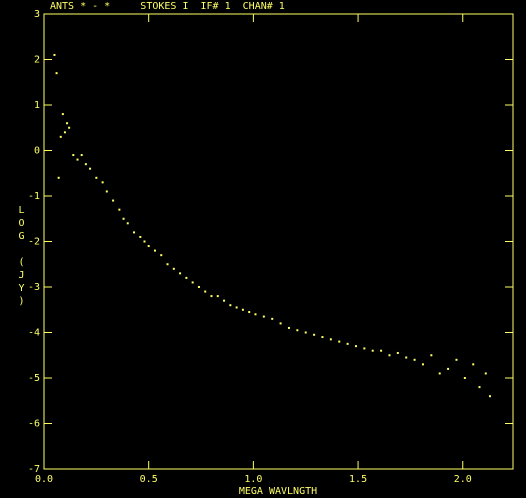 This screenshot has height=498, width=526. I want to click on y-tick-label: -3, so click(34, 287).